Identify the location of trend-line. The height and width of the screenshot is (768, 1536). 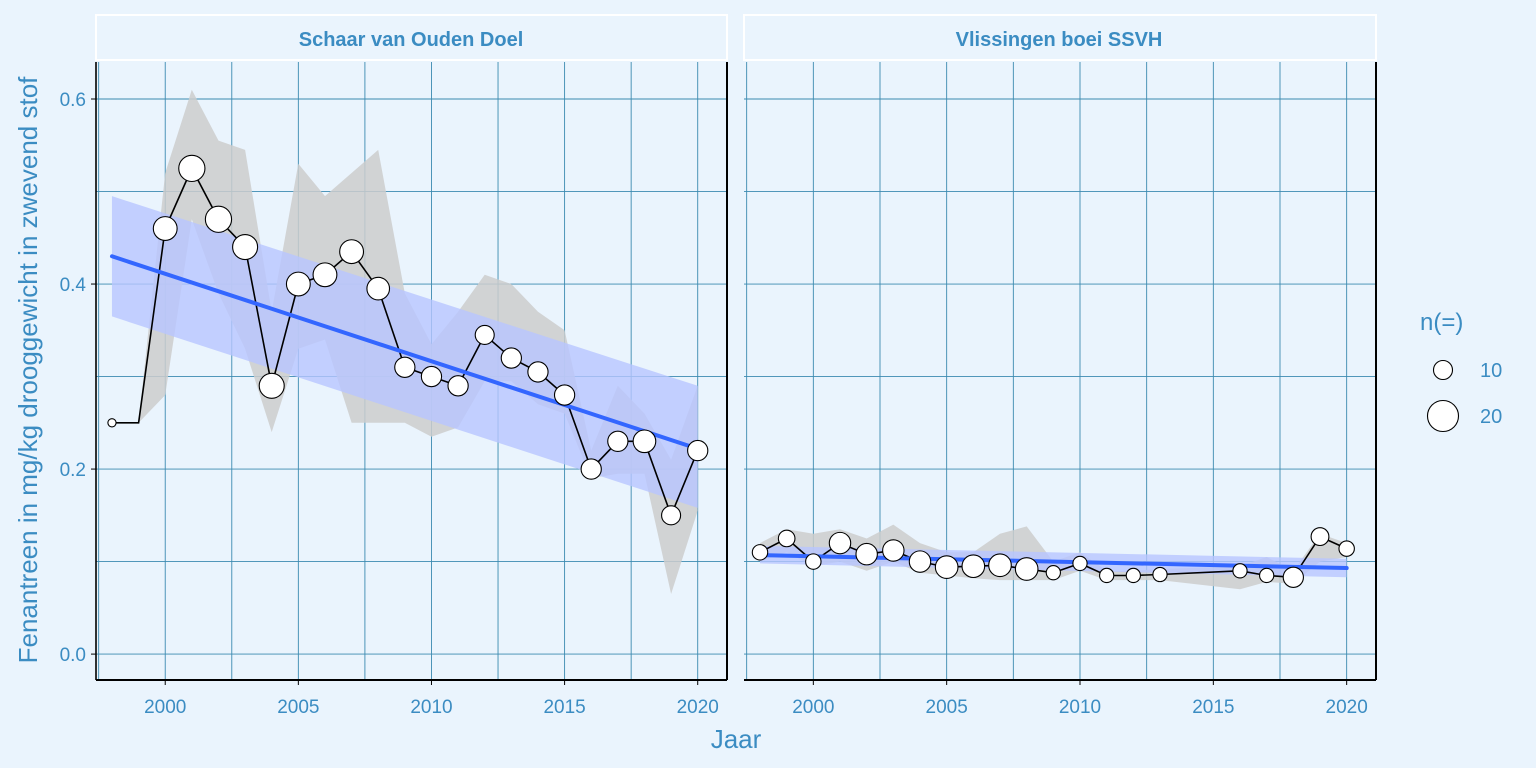
(404, 352).